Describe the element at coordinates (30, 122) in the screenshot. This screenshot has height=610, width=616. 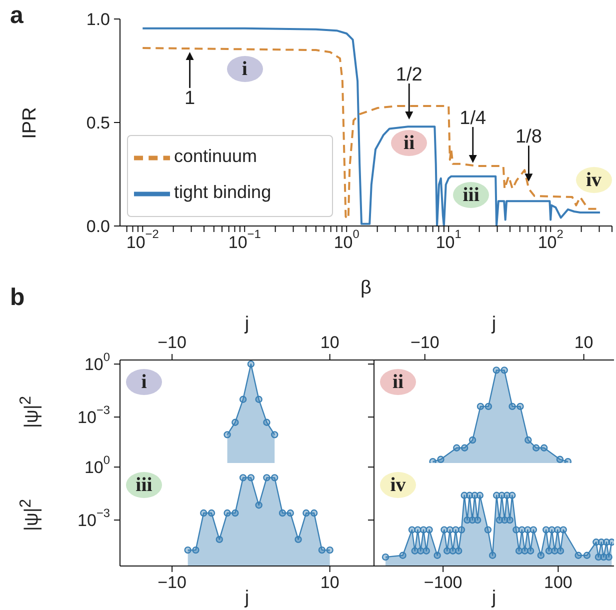
I see `y-axis-title: IPR` at that location.